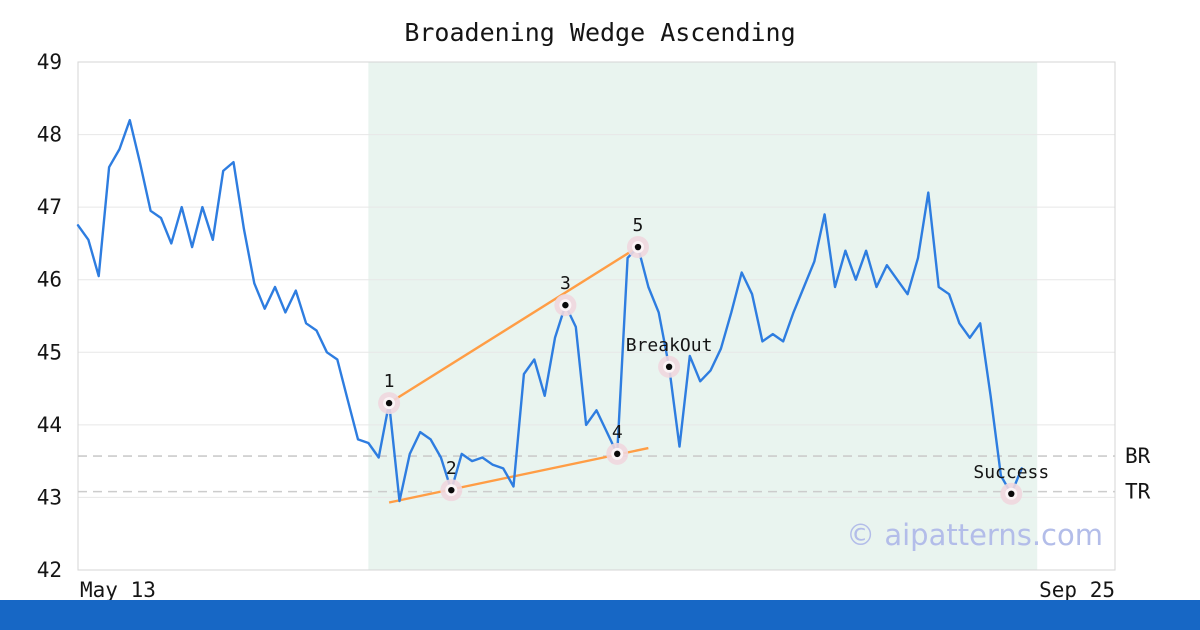 This screenshot has height=630, width=1200. I want to click on marker-label-5: 5, so click(638, 225).